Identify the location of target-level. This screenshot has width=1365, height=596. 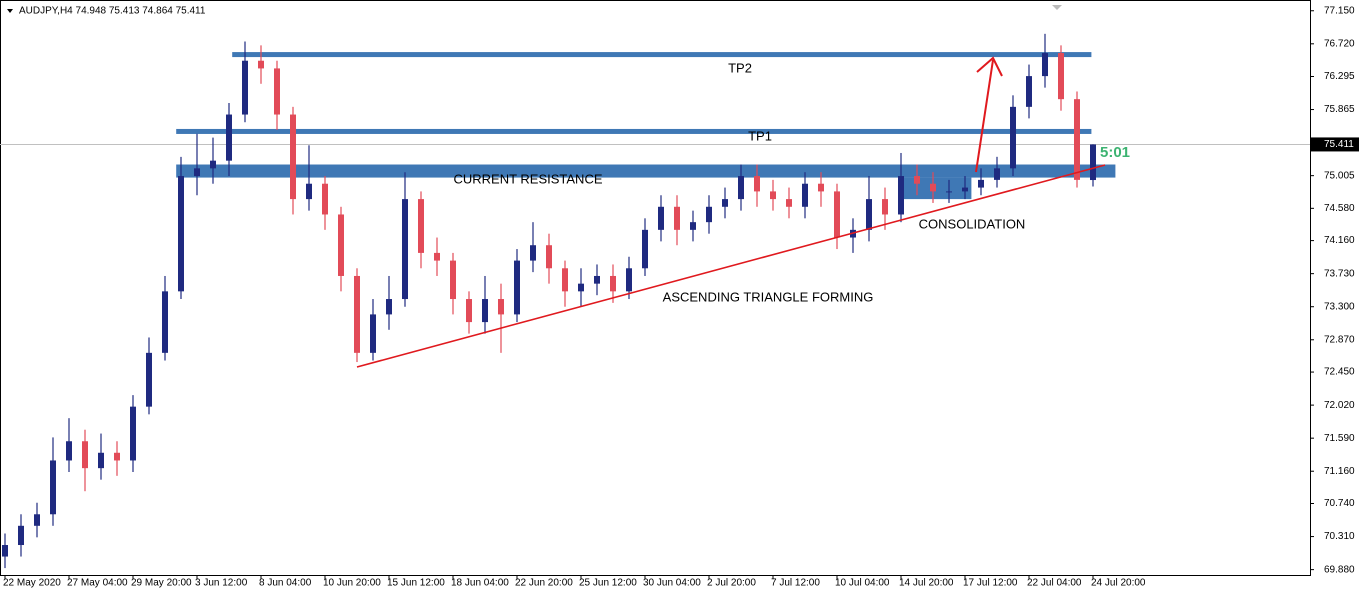
(634, 131).